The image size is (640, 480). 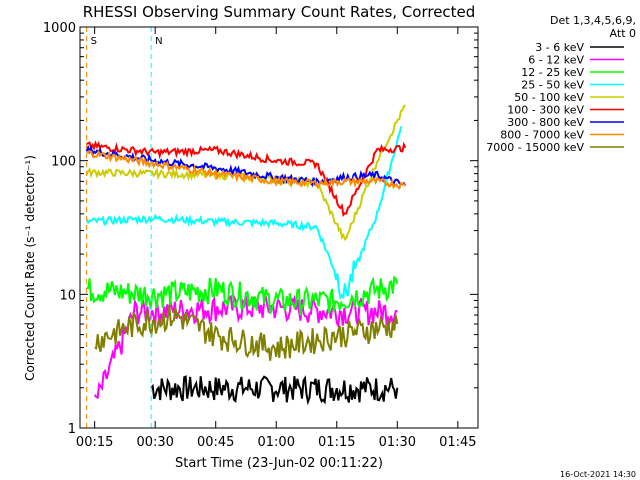 I want to click on marker-label-N: N, so click(x=158, y=41).